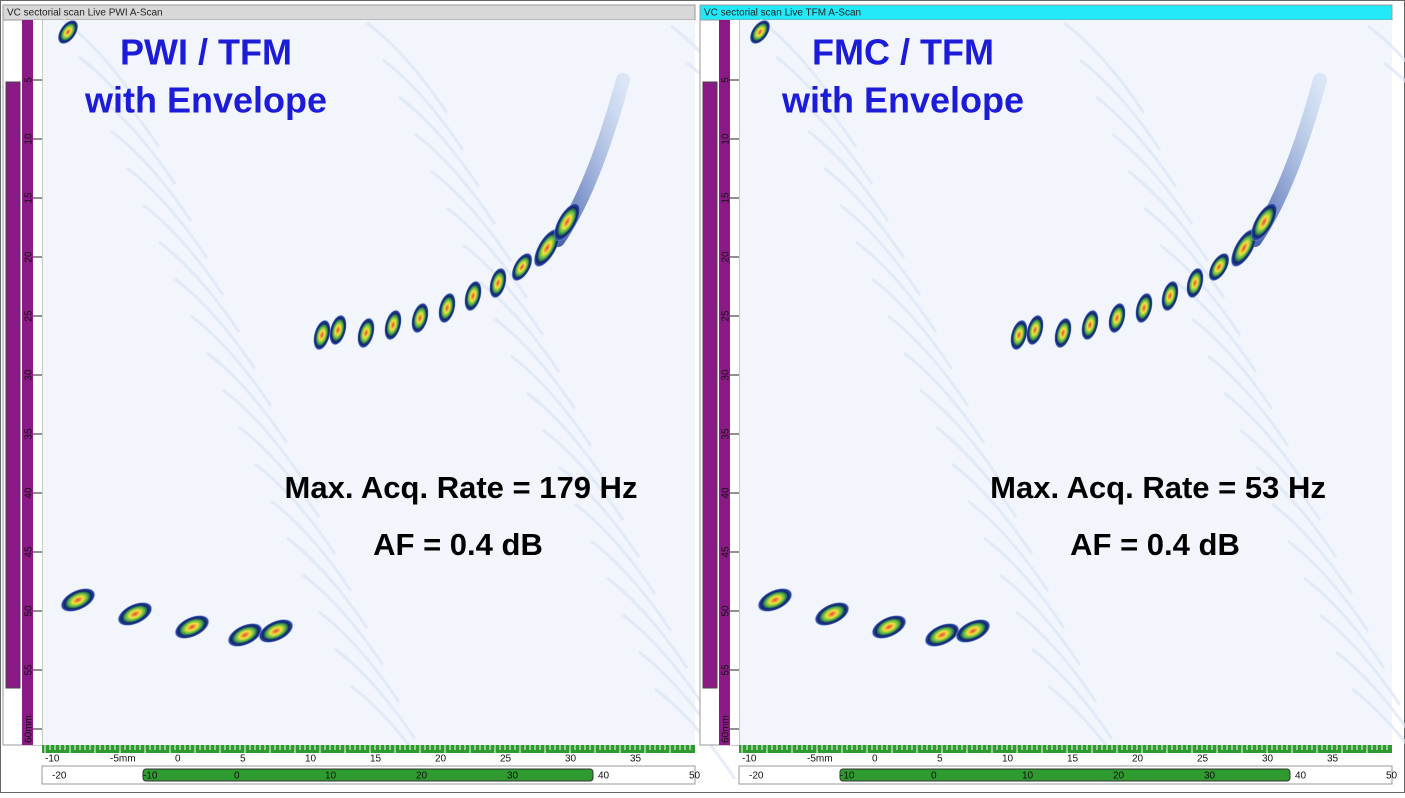 The height and width of the screenshot is (798, 1405). What do you see at coordinates (237, 776) in the screenshot?
I see `bottom-label: 0` at bounding box center [237, 776].